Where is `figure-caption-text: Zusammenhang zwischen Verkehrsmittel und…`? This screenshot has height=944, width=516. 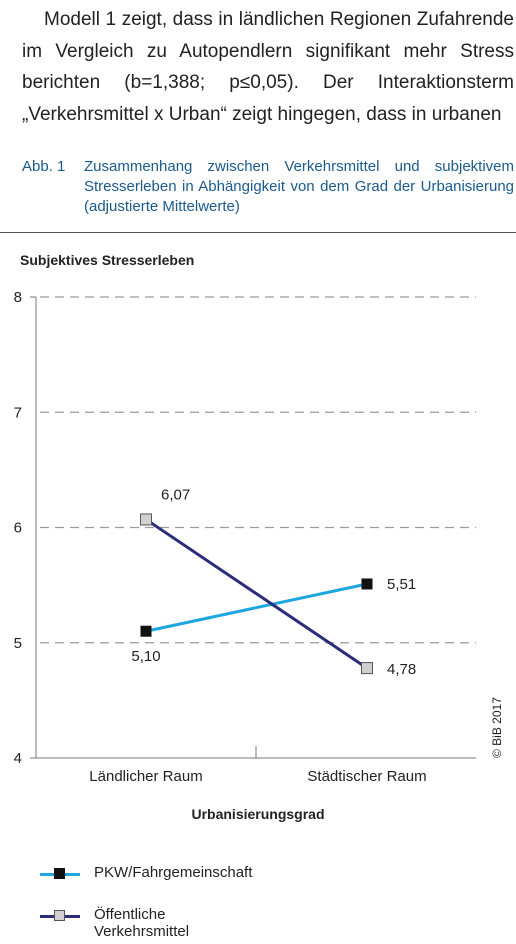 figure-caption-text: Zusammenhang zwischen Verkehrsmittel und… is located at coordinates (299, 186).